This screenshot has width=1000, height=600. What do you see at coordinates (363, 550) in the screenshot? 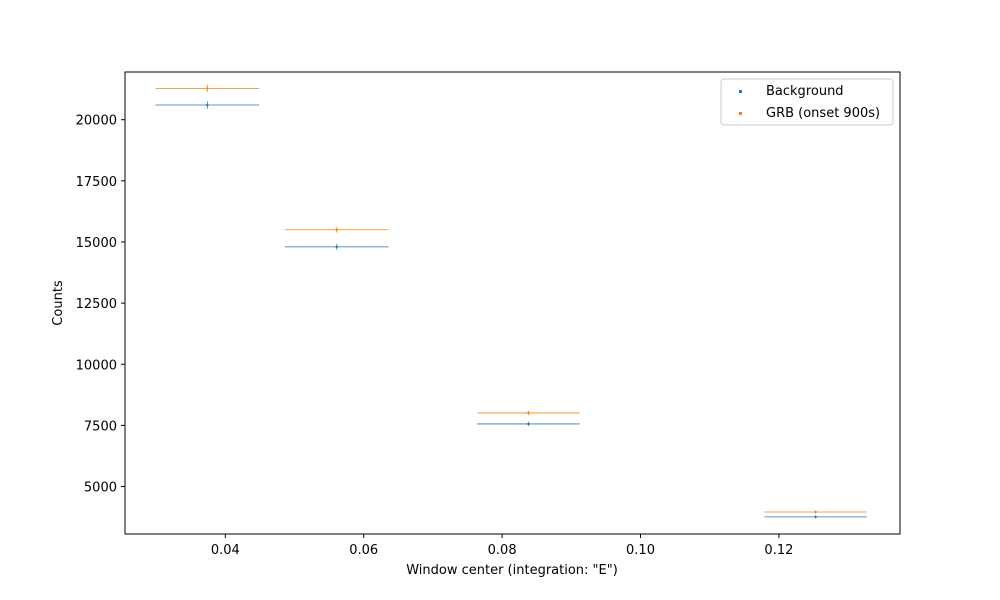
I see `x-tick-label: 0.06` at bounding box center [363, 550].